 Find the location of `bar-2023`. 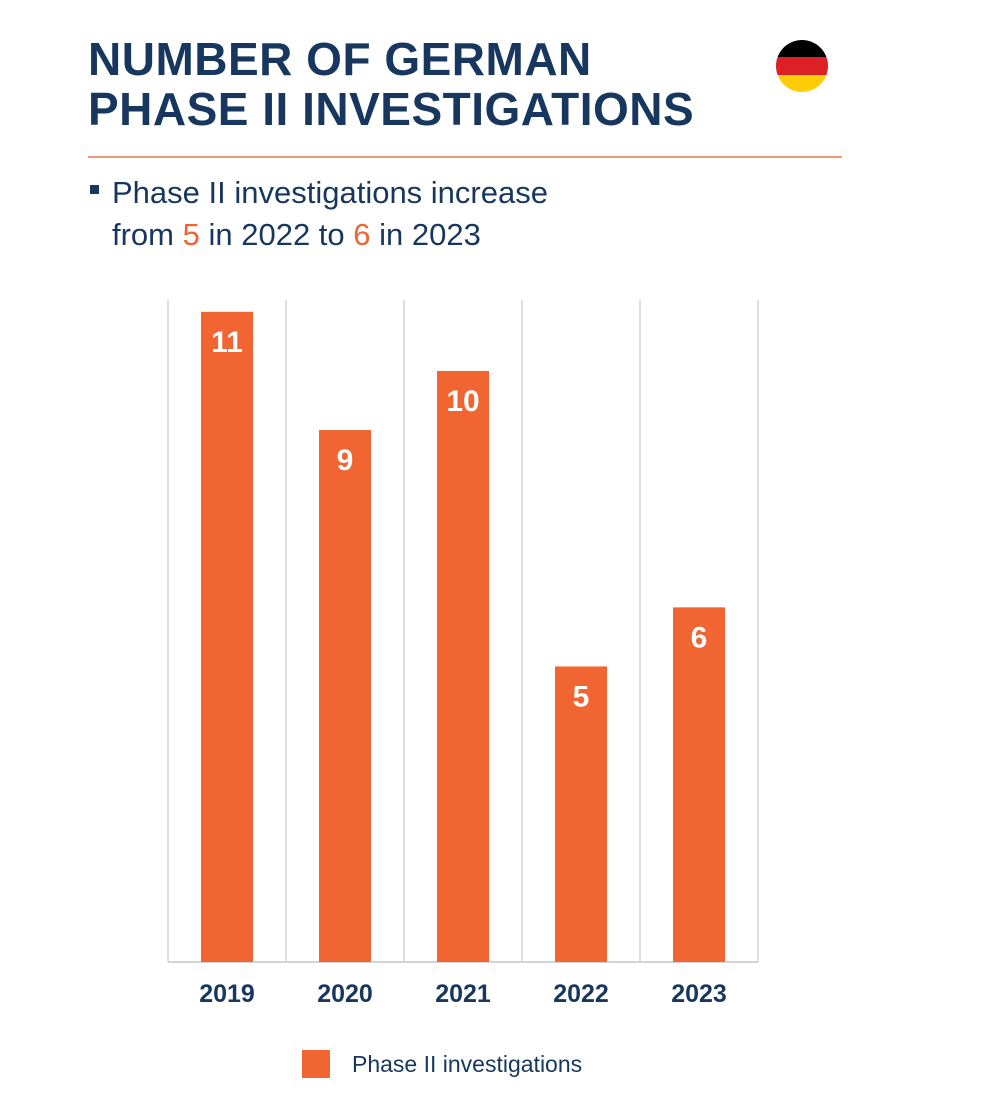

bar-2023 is located at coordinates (699, 784).